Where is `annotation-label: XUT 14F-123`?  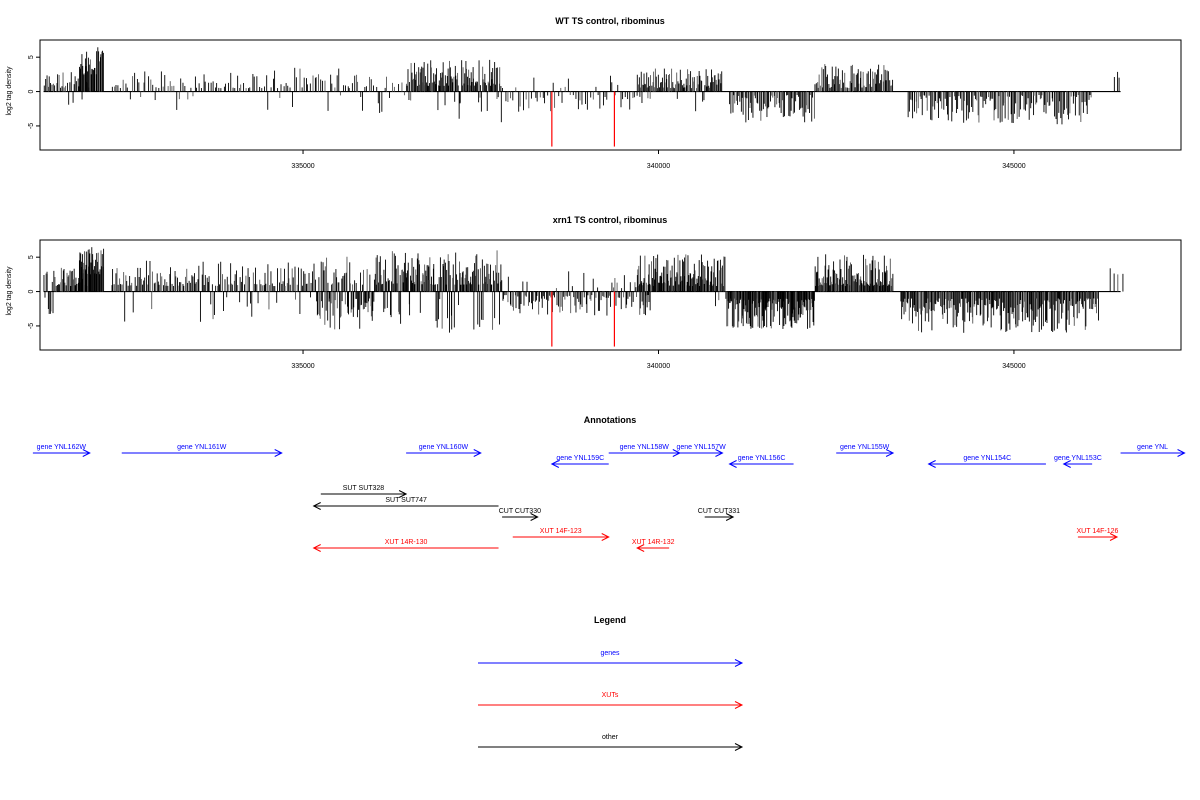
annotation-label: XUT 14F-123 is located at coordinates (561, 531).